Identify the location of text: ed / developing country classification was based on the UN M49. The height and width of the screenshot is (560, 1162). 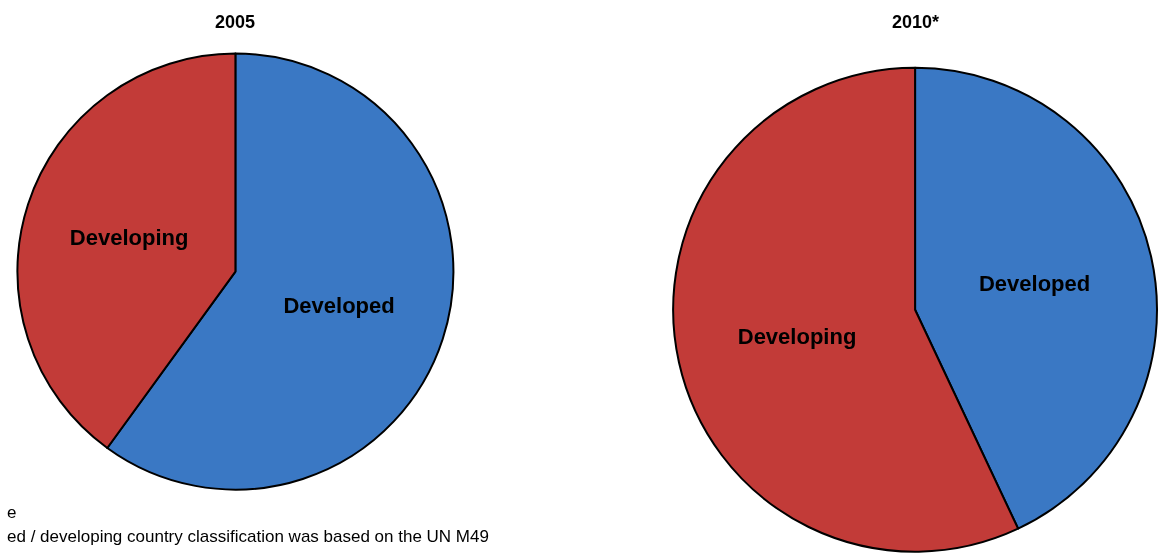
(248, 536).